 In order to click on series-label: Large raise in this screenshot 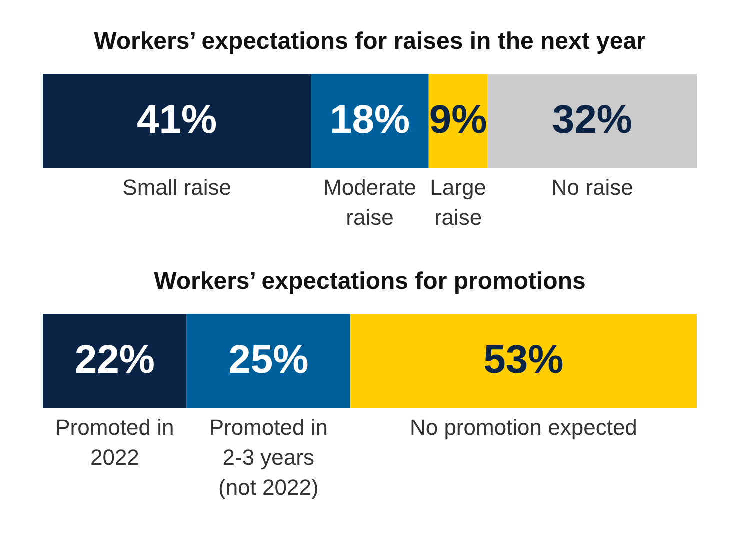, I will do `click(458, 202)`.